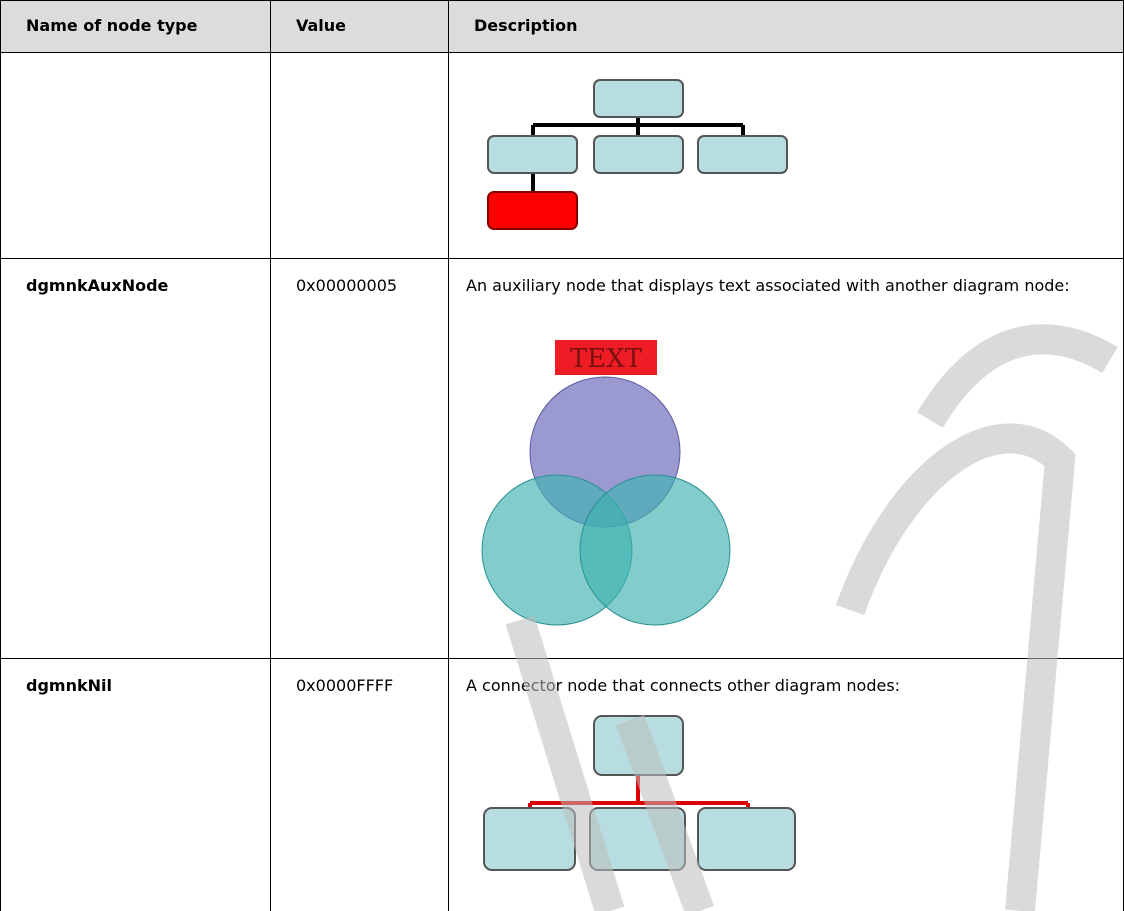 Image resolution: width=1124 pixels, height=911 pixels. I want to click on aux-label-bg, so click(606, 357).